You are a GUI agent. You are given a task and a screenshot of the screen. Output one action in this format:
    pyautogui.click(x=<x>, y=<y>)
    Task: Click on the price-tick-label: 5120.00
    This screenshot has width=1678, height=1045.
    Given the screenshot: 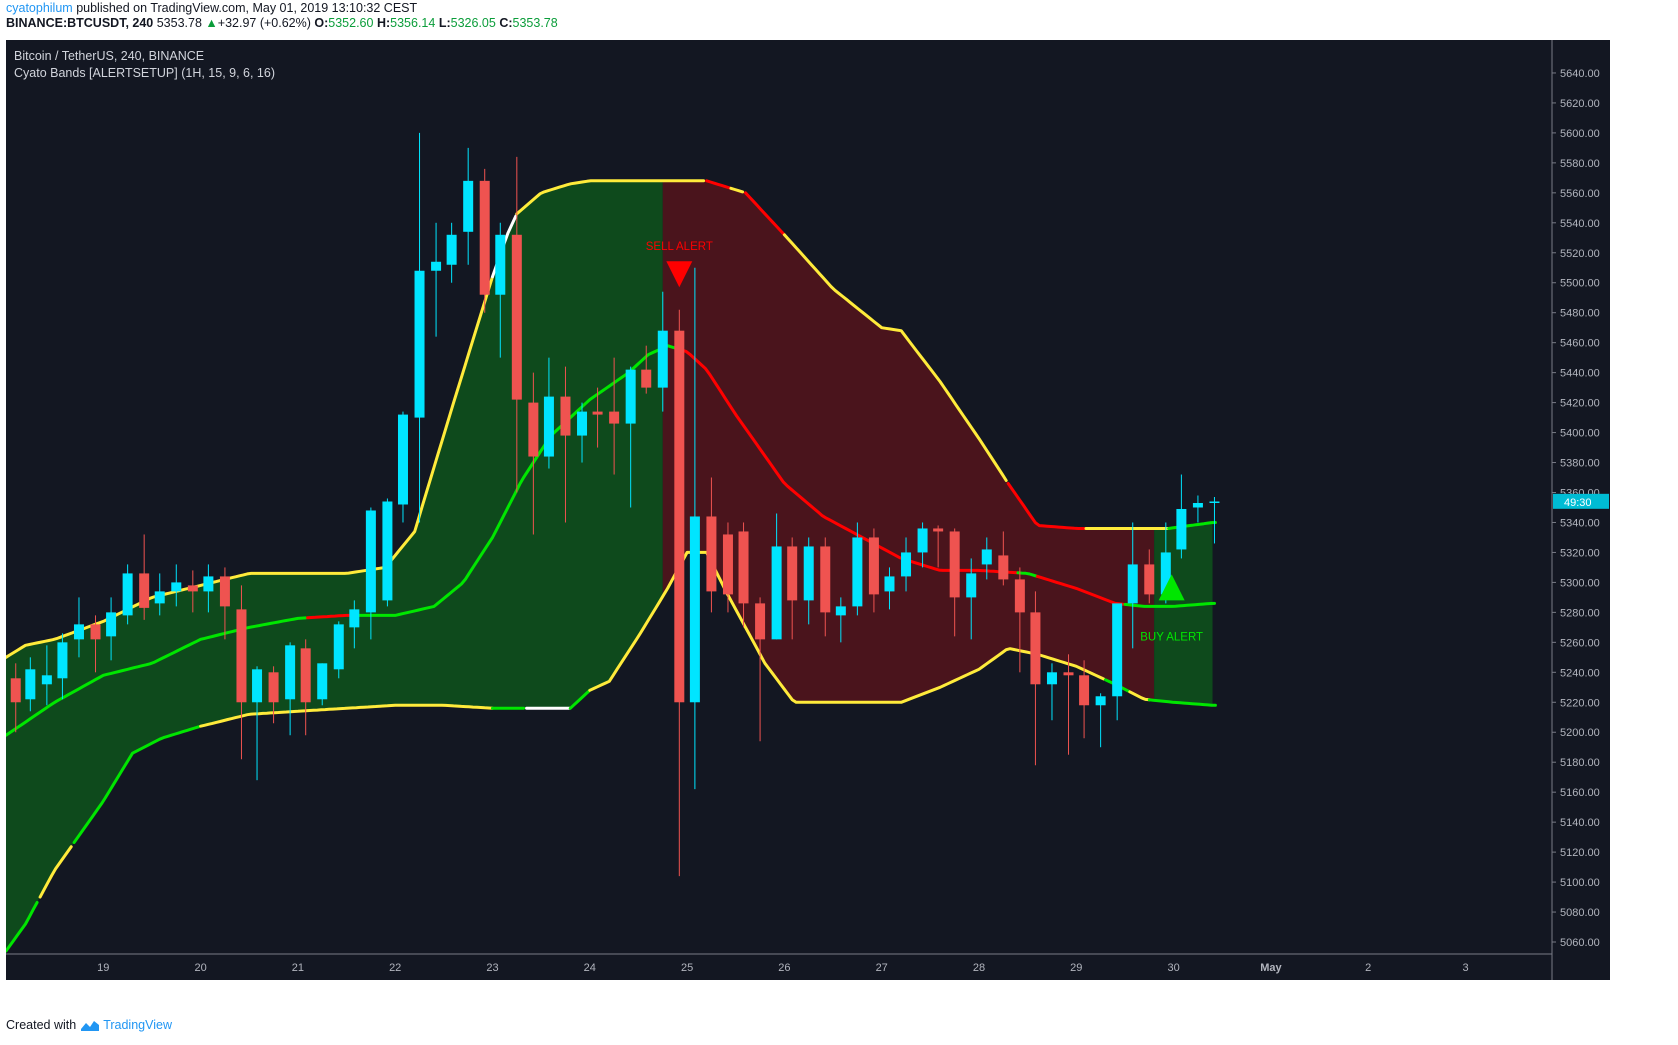 What is the action you would take?
    pyautogui.click(x=1580, y=853)
    